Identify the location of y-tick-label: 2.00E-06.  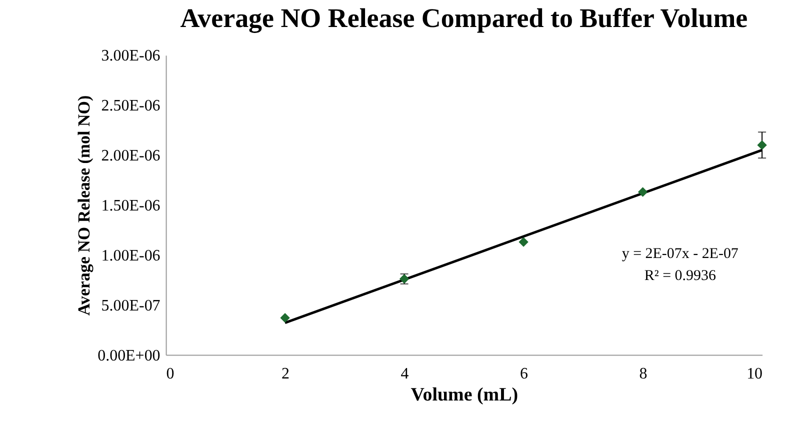
(130, 156).